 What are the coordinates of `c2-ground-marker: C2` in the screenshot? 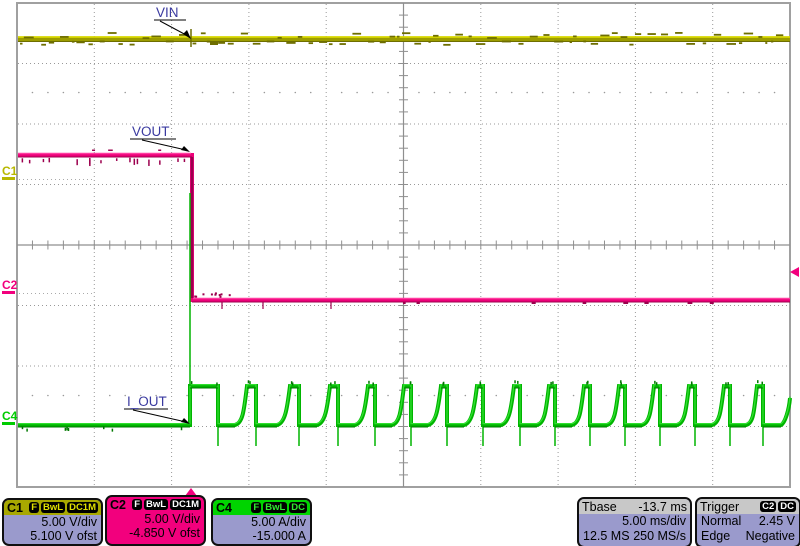 It's located at (10, 286).